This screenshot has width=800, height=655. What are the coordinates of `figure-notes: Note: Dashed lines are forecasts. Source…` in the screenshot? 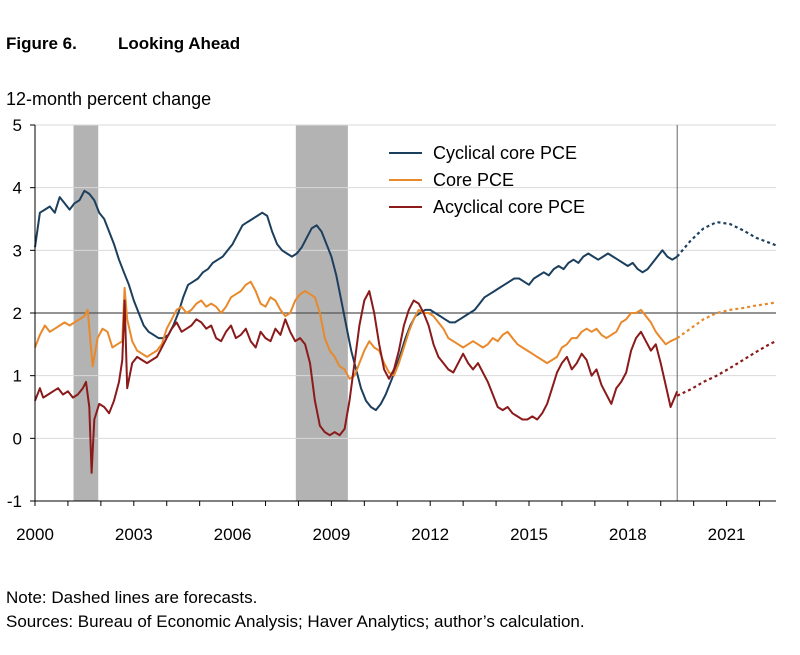 It's located at (295, 610).